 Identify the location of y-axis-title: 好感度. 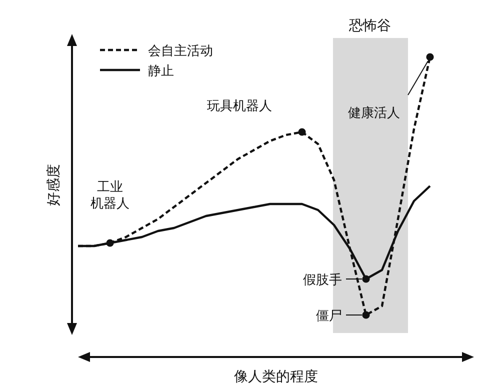
(54, 185).